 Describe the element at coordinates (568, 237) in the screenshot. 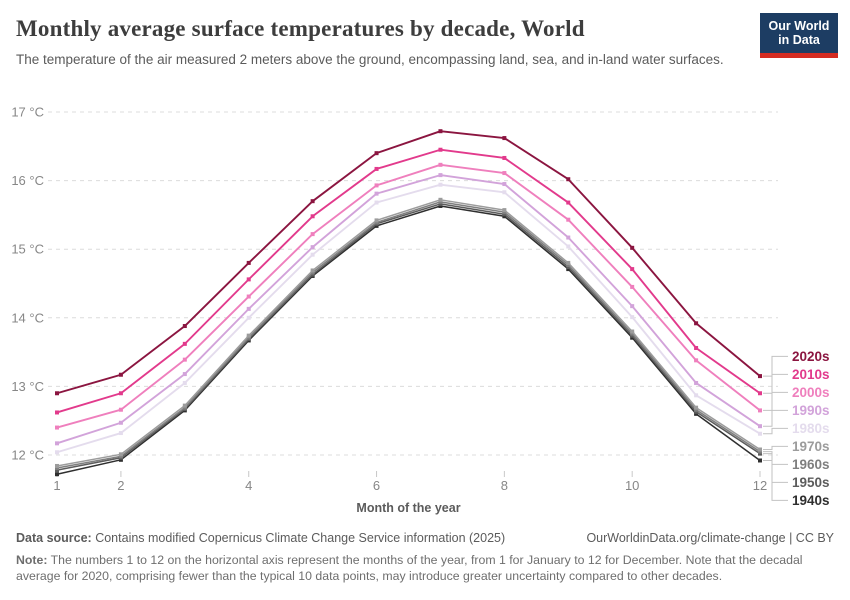

I see `data-point-1990s-m9` at that location.